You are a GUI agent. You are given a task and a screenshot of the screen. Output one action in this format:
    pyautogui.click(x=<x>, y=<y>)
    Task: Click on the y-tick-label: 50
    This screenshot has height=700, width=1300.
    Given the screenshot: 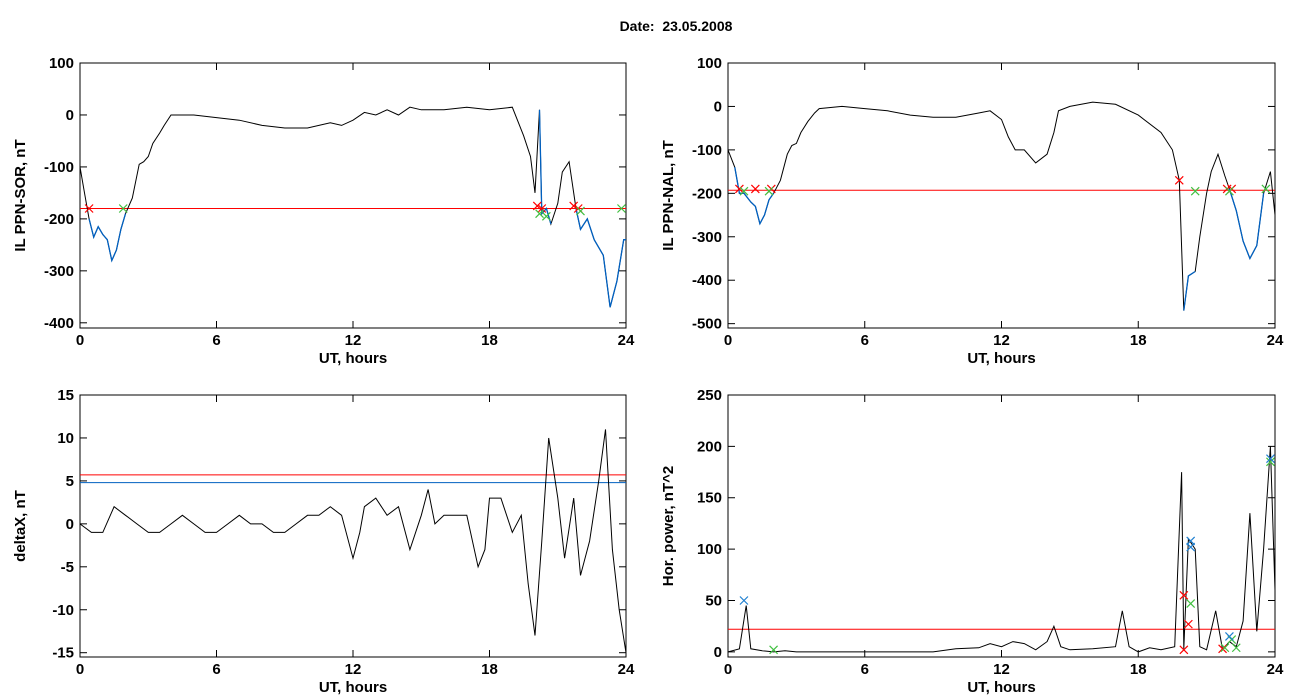 What is the action you would take?
    pyautogui.click(x=713, y=600)
    